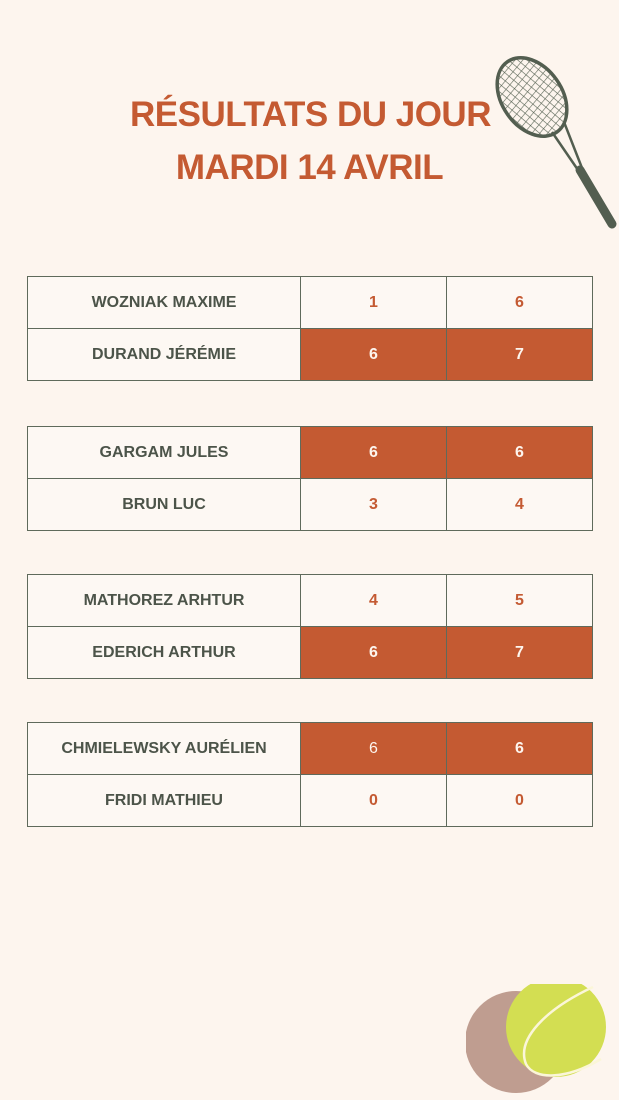 The height and width of the screenshot is (1100, 619). What do you see at coordinates (373, 504) in the screenshot?
I see `set-score: 3` at bounding box center [373, 504].